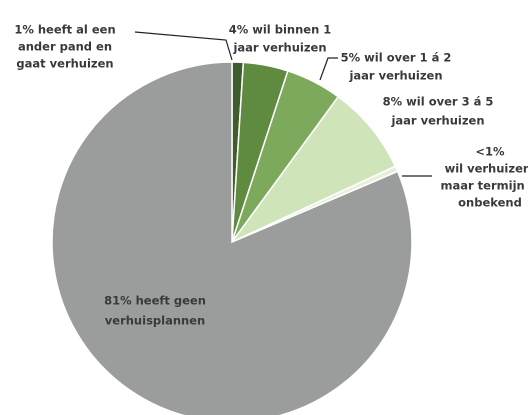  I want to click on slice-label: 1% heeft al een, so click(64, 30).